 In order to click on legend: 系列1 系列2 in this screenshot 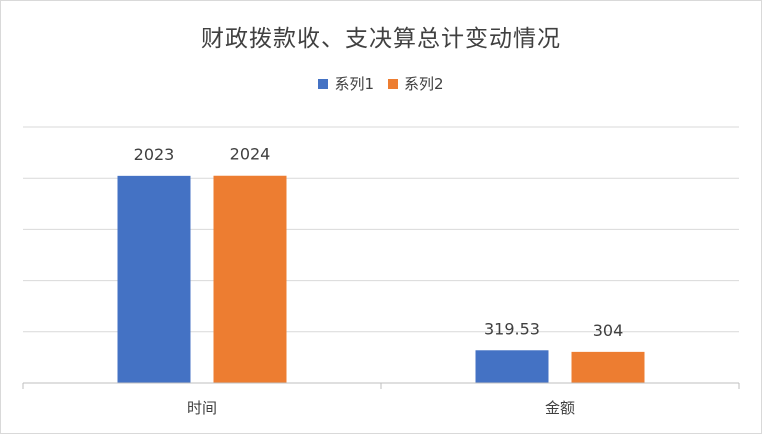, I will do `click(381, 83)`.